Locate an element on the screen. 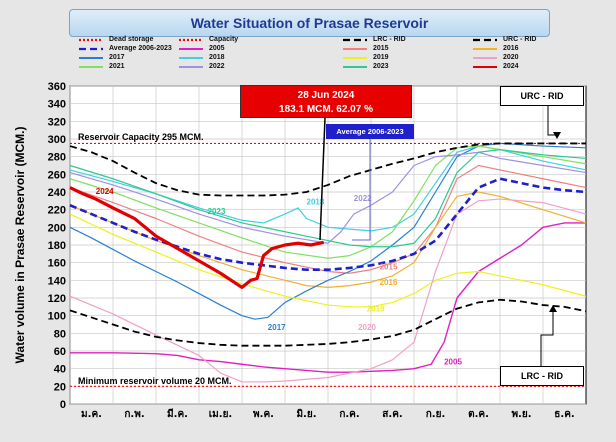  y-tick-label: 0 is located at coordinates (63, 405).